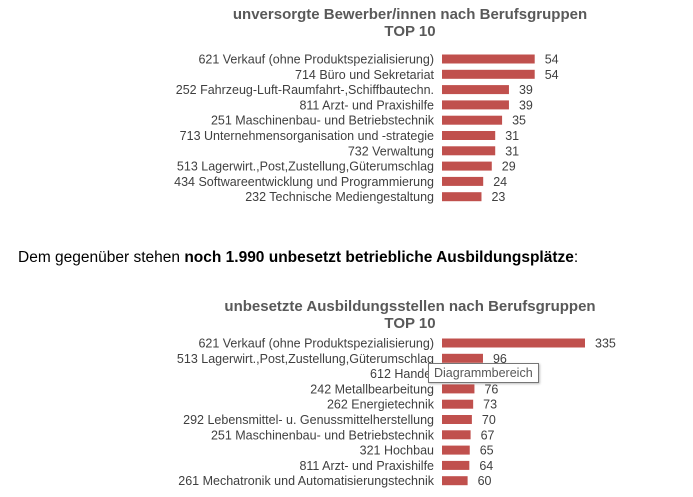  What do you see at coordinates (509, 167) in the screenshot?
I see `chart1-value-label: 29` at bounding box center [509, 167].